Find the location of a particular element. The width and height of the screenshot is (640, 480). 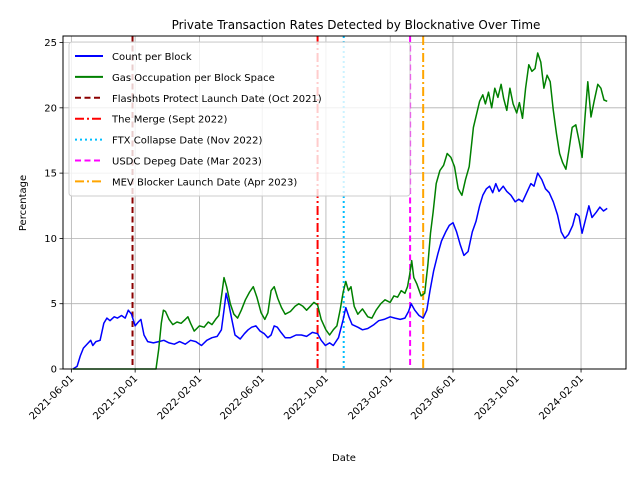

y-tick-label: 15 is located at coordinates (50, 174).